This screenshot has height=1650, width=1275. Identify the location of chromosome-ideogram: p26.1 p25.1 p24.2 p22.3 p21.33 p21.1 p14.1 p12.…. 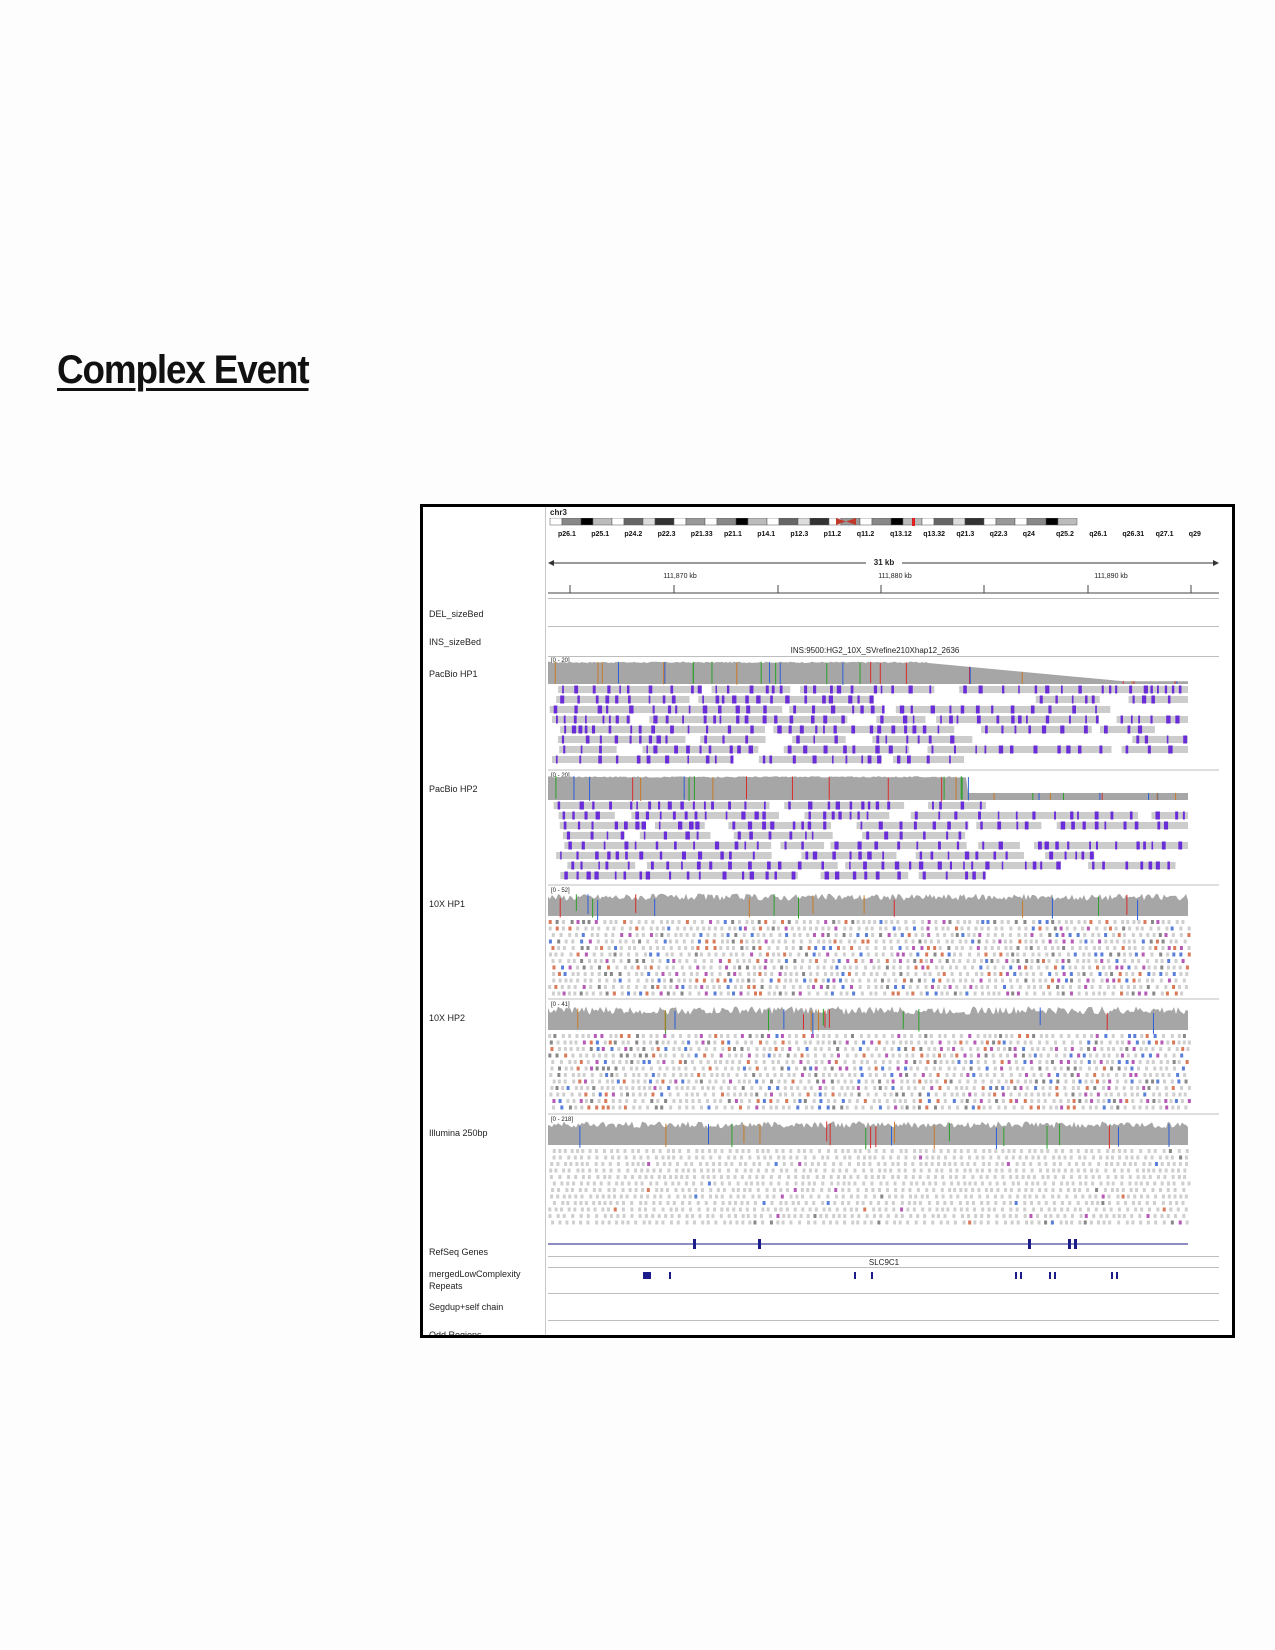
(883, 529).